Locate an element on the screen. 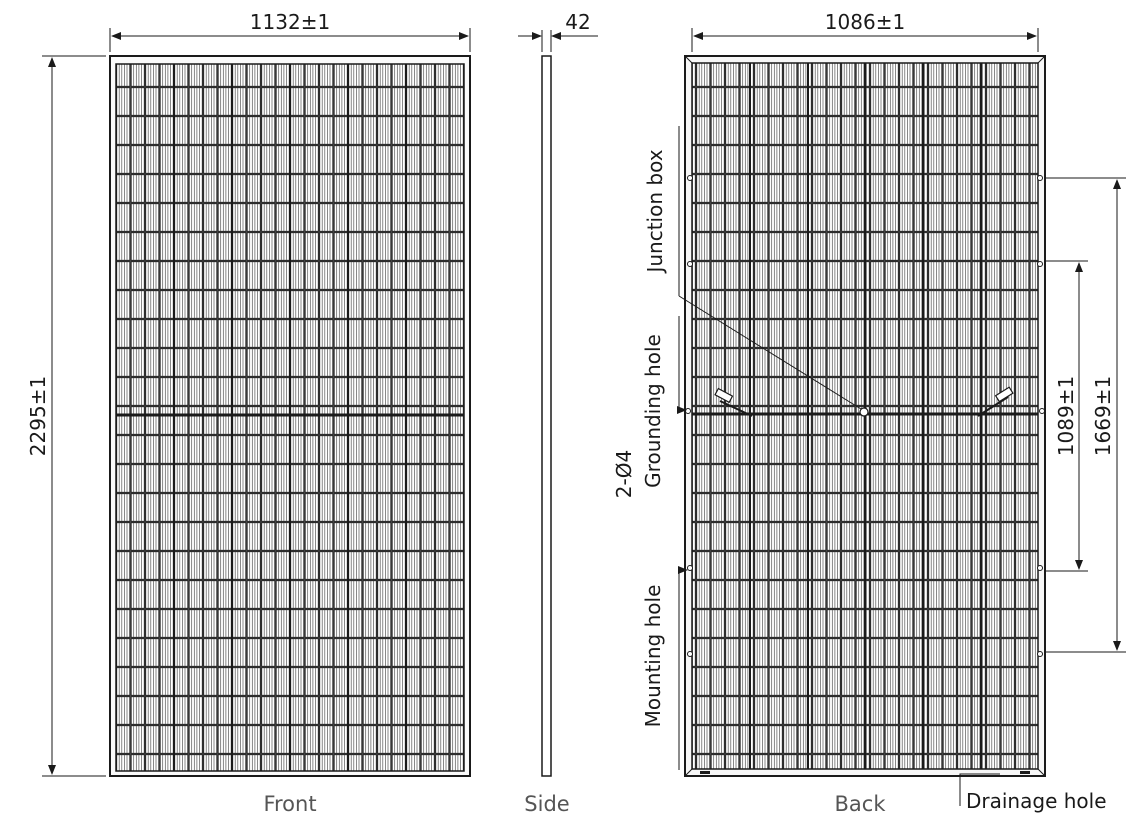 This screenshot has width=1136, height=821. back-width-dimension: 1086±1 is located at coordinates (865, 31).